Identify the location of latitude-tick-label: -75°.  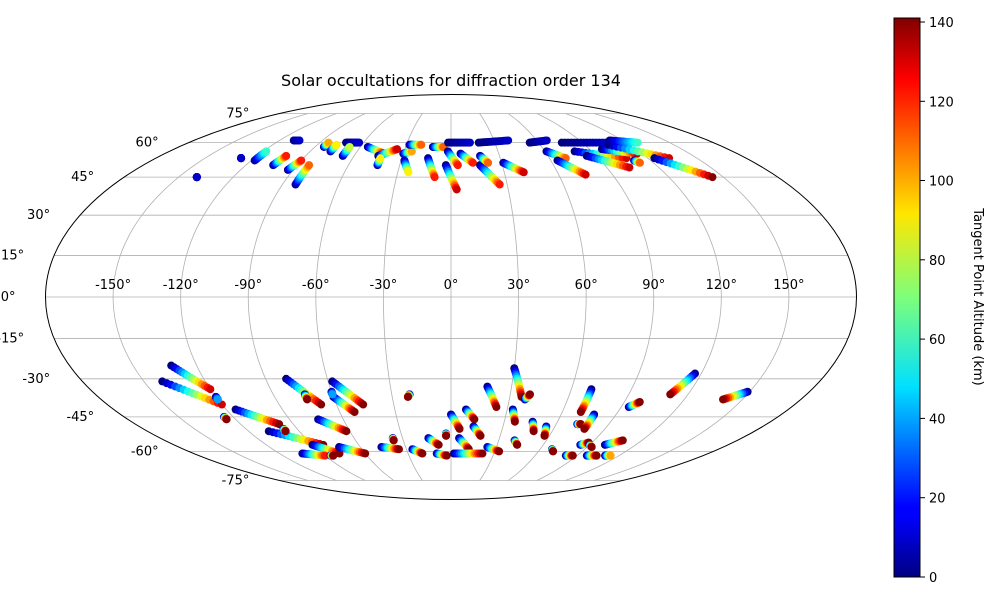
(236, 481).